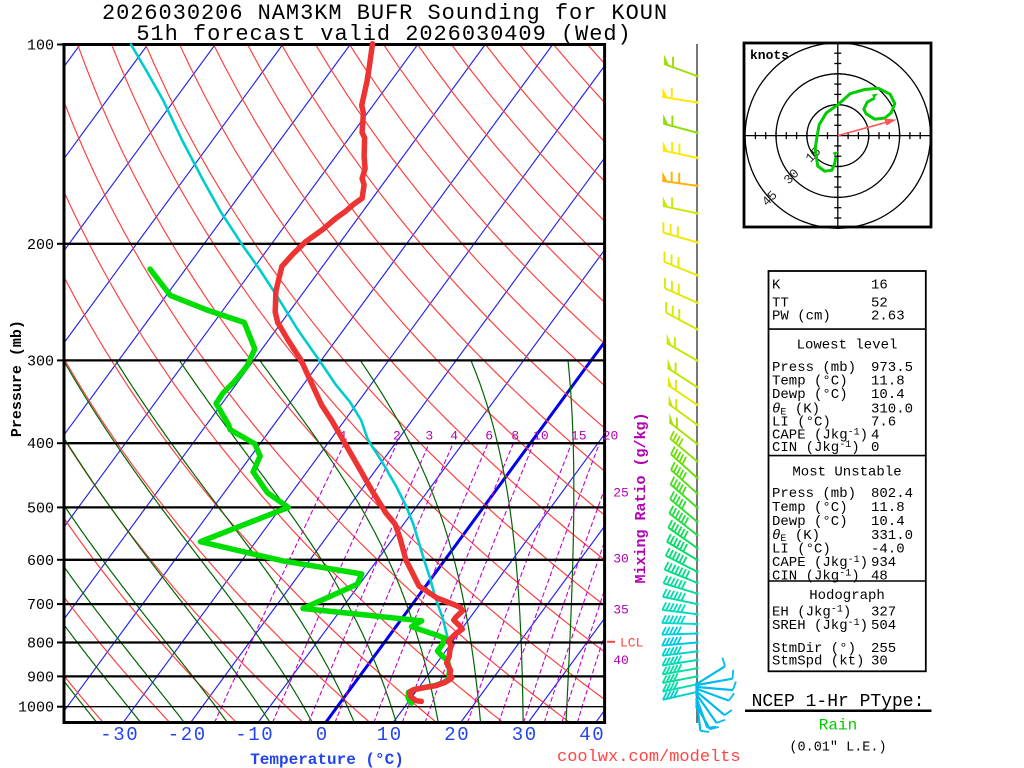  What do you see at coordinates (579, 436) in the screenshot?
I see `svg-text: 15` at bounding box center [579, 436].